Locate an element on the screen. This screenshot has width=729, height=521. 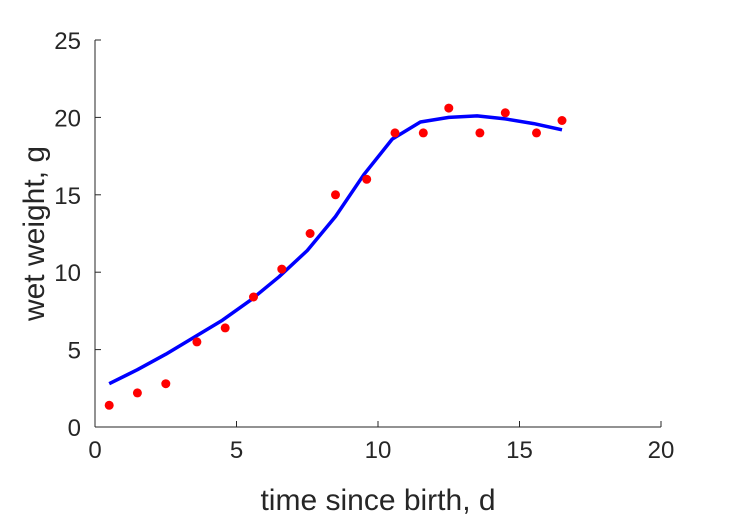
y-tick-label: 5 is located at coordinates (74, 351).